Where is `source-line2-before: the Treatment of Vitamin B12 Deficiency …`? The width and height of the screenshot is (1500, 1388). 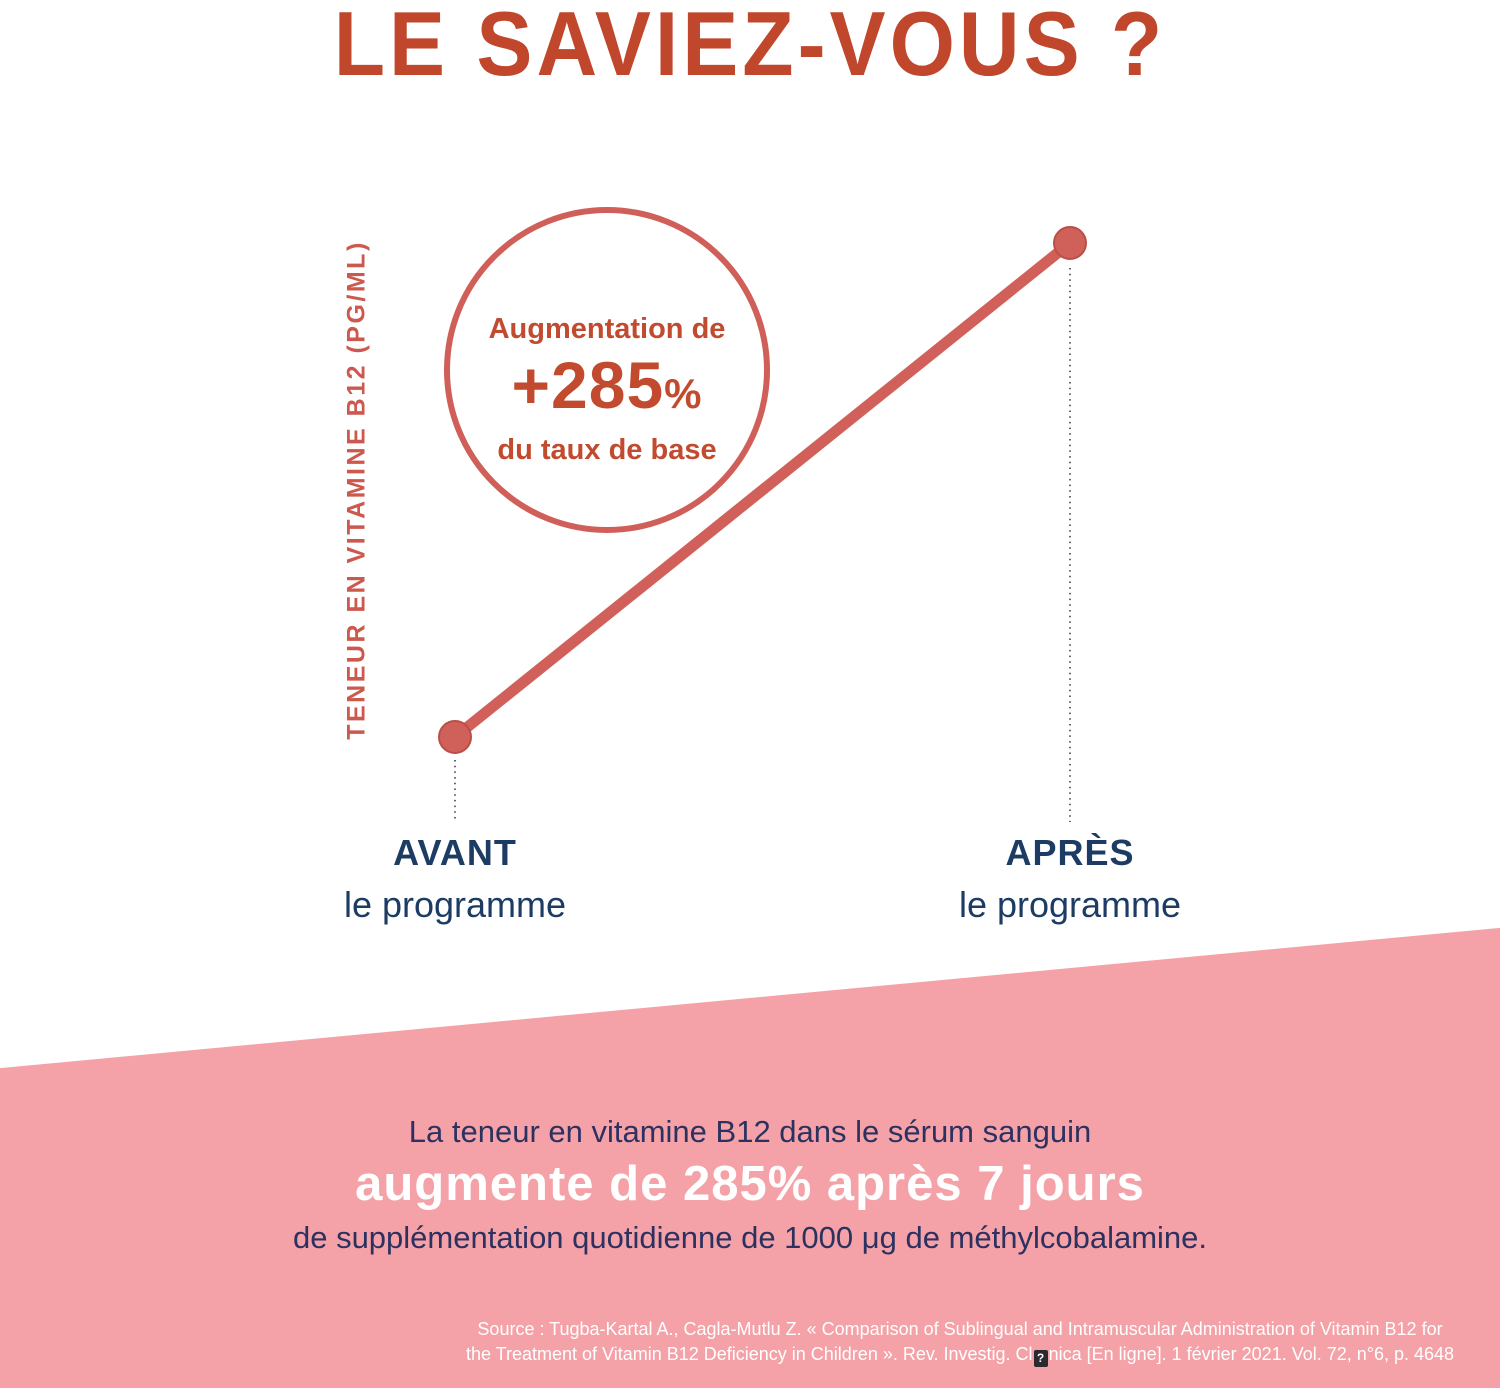 source-line2-before: the Treatment of Vitamin B12 Deficiency … is located at coordinates (749, 1354).